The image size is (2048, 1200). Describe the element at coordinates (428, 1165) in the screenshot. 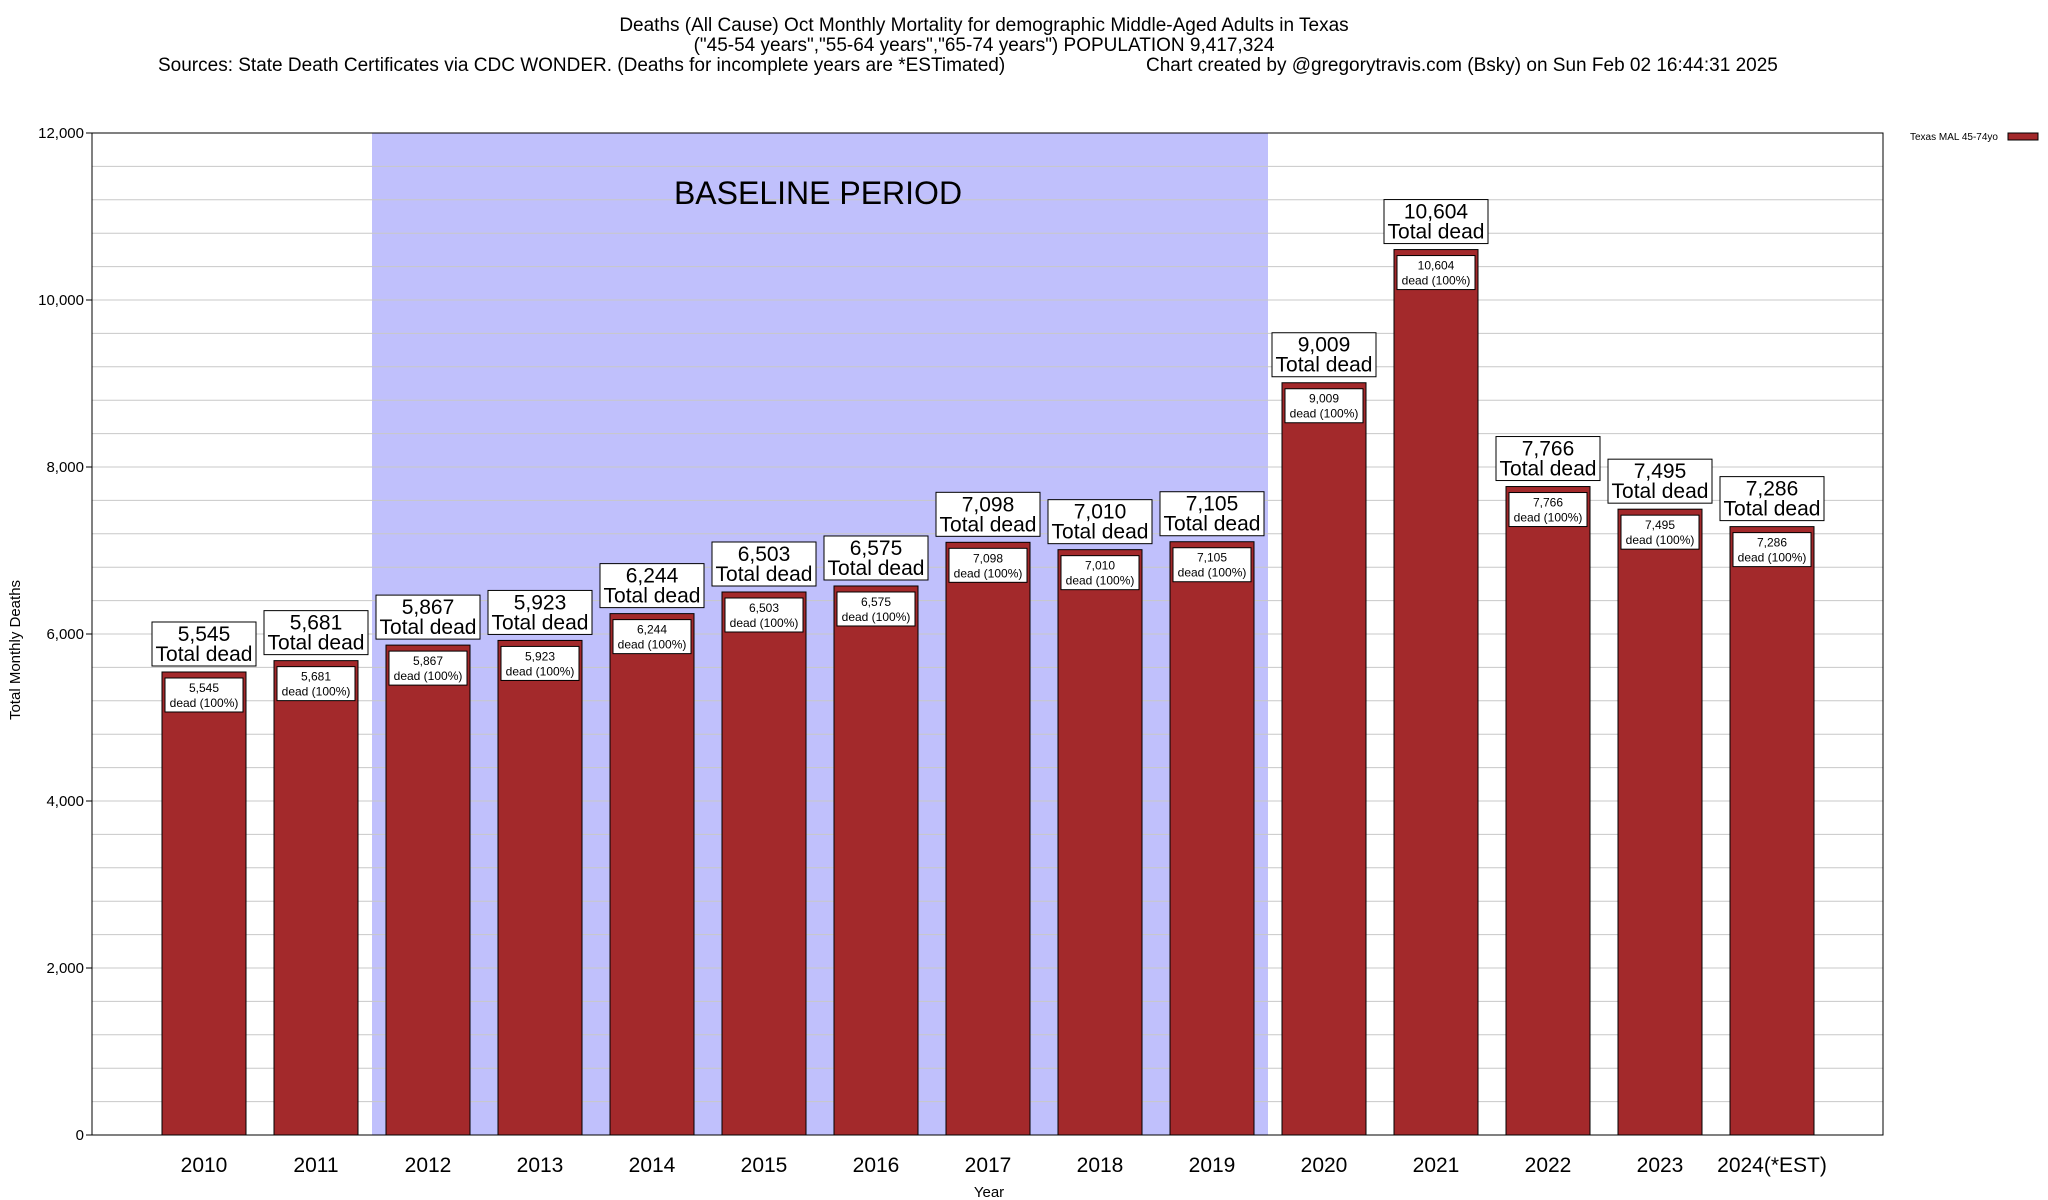

I see `x-tick-label: 2012` at that location.